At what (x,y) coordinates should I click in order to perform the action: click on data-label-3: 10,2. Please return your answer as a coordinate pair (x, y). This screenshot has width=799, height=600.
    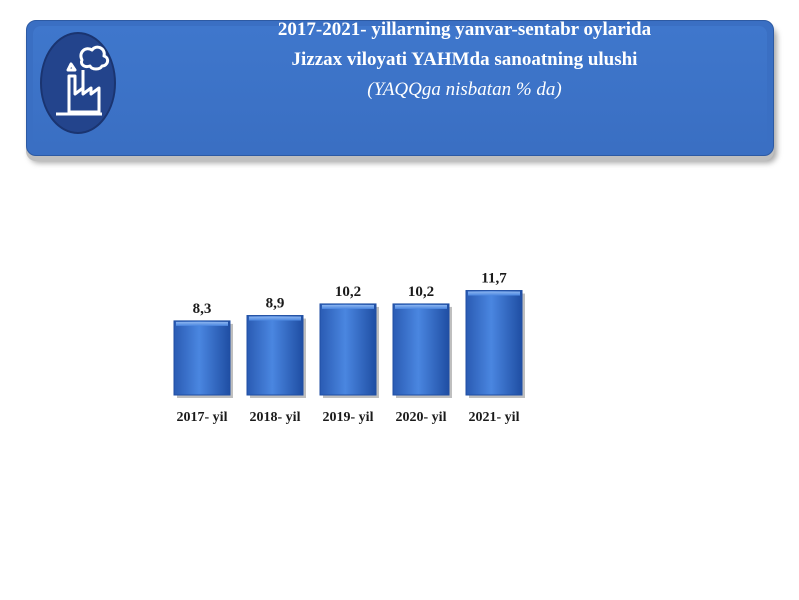
    Looking at the image, I should click on (421, 292).